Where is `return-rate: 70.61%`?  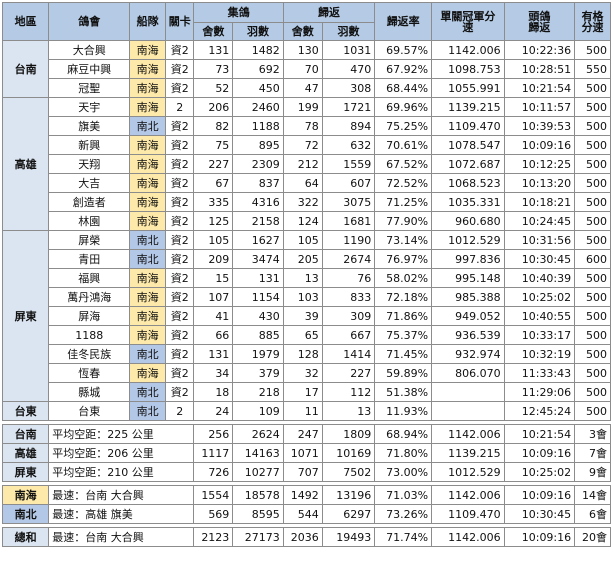
return-rate: 70.61% is located at coordinates (403, 145).